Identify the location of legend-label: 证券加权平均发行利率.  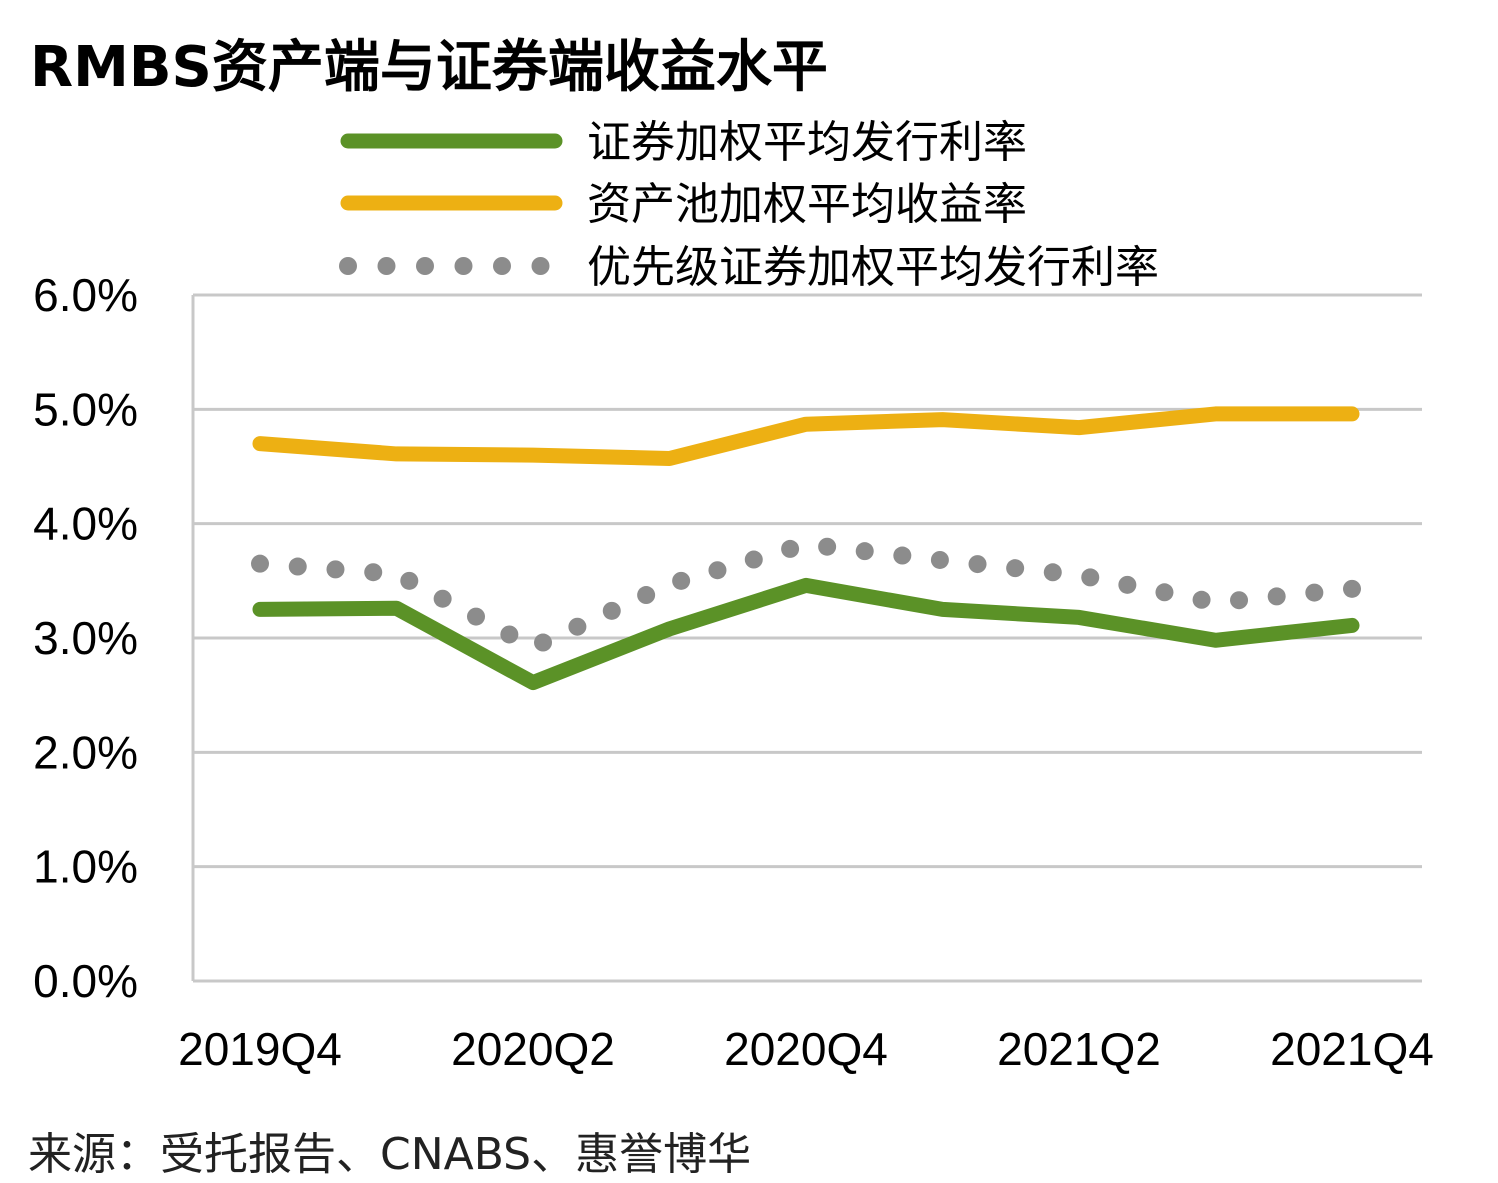
(807, 142).